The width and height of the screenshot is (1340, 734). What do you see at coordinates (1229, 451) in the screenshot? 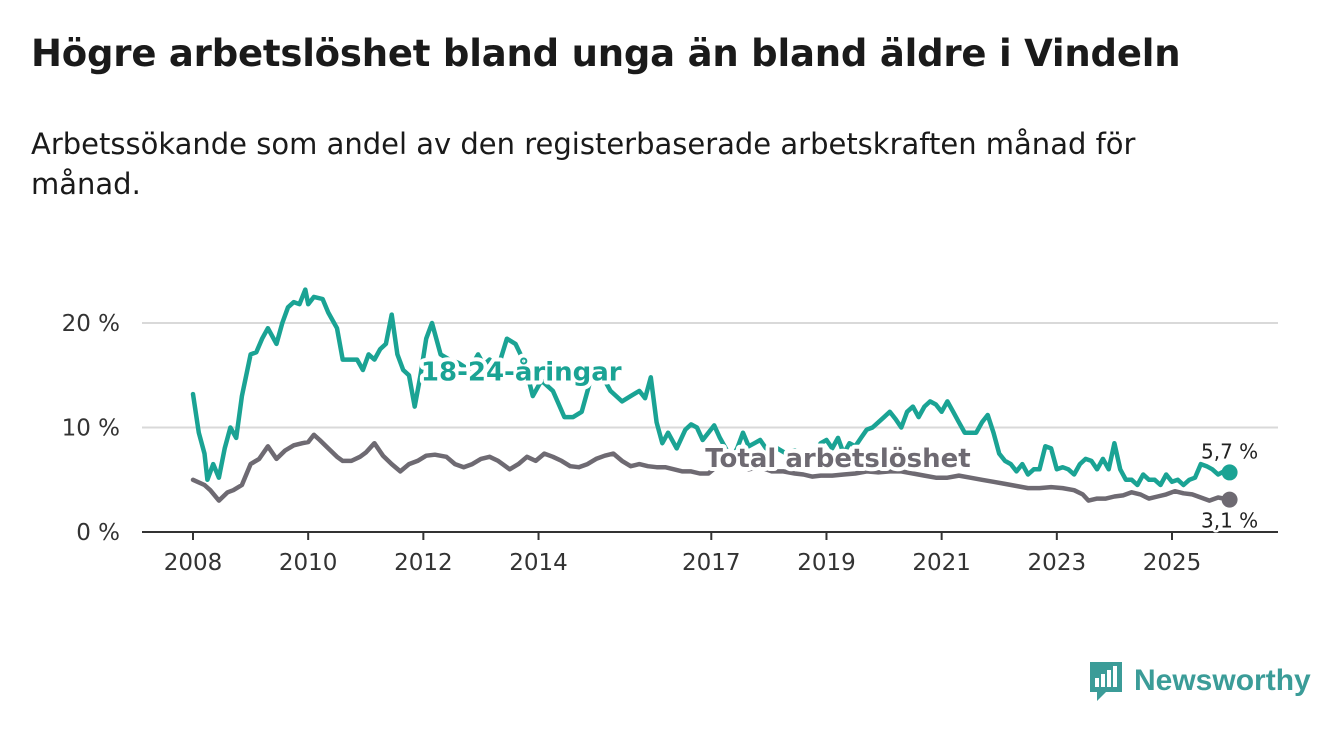
I see `end-label-youth: 5,7 %` at bounding box center [1229, 451].